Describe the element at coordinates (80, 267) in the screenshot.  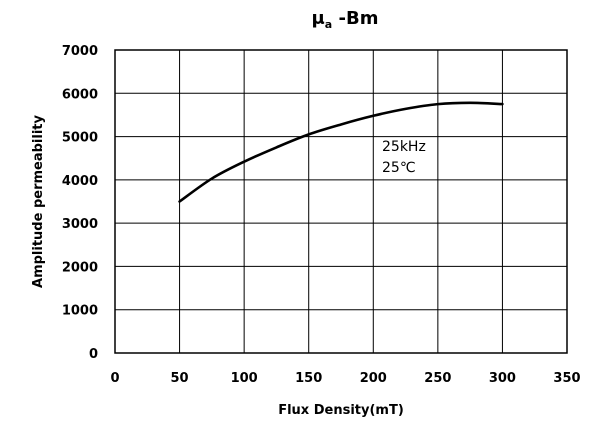
I see `y-tick-label: 2000` at that location.